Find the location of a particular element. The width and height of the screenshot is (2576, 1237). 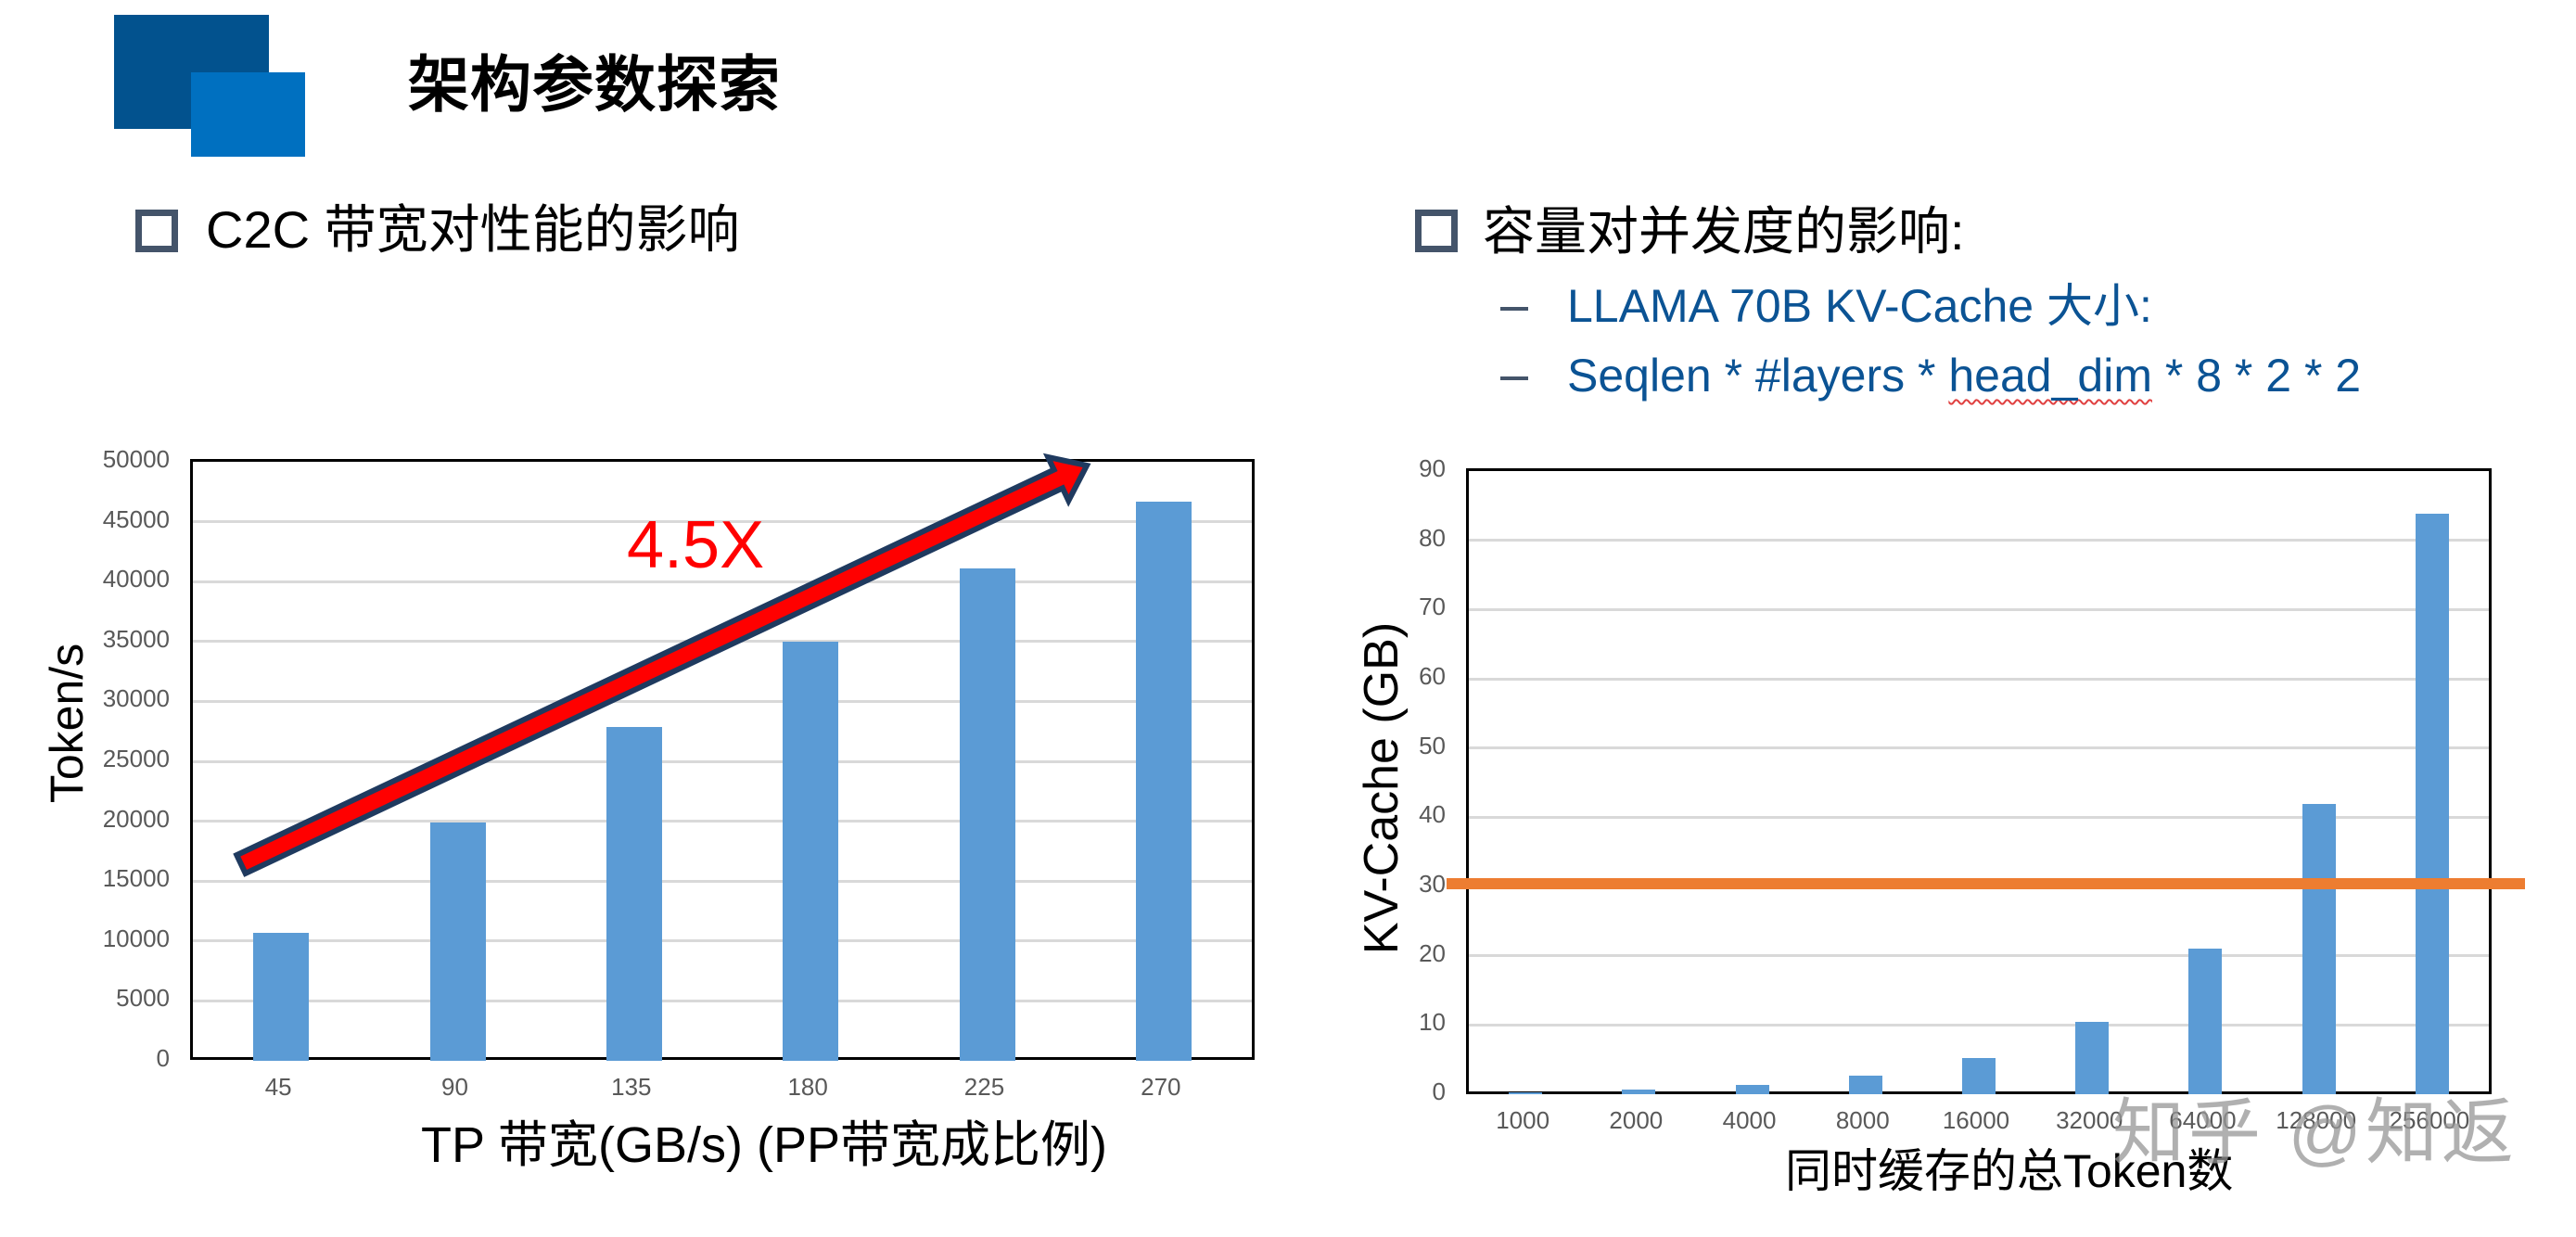

y-tick-label: 5000 is located at coordinates (143, 998).